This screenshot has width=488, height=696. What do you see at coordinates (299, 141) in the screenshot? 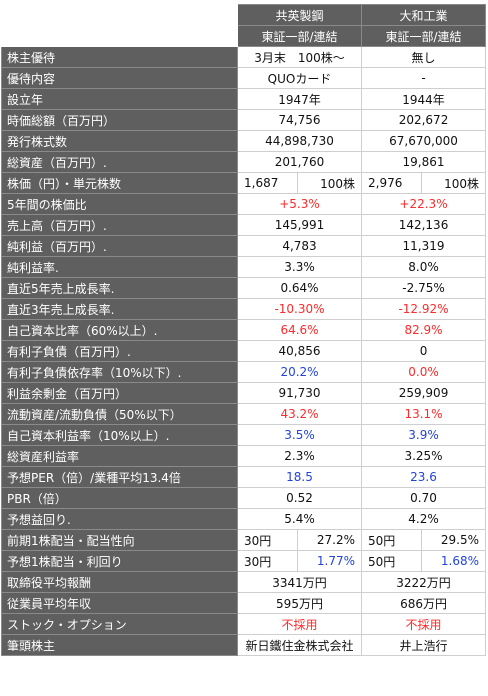
I see `value-cell: 44,898,730` at bounding box center [299, 141].